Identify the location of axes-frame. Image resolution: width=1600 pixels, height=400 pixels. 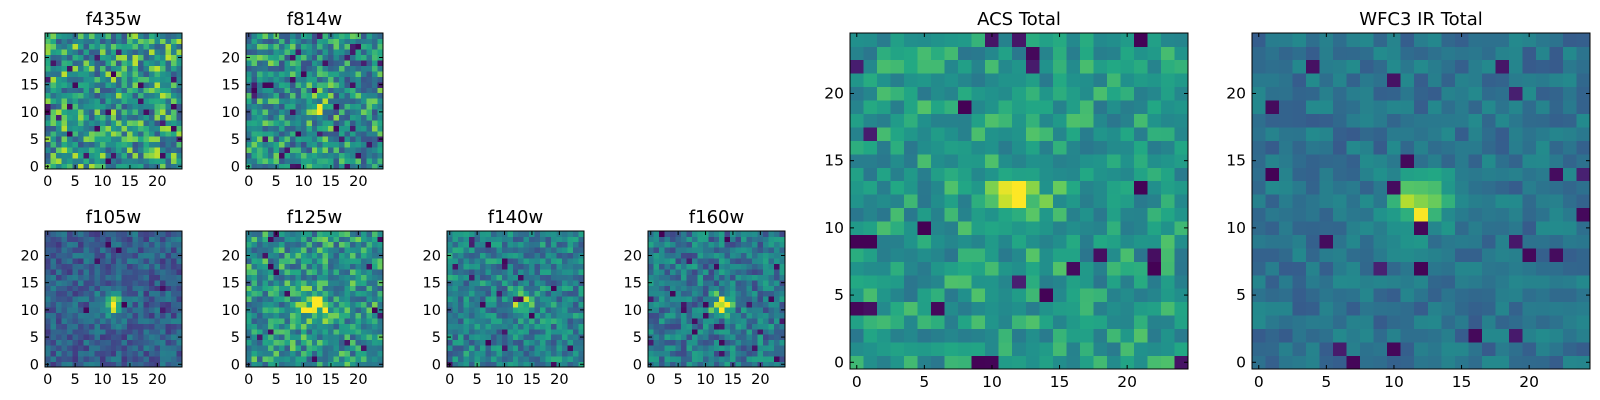
(716, 299).